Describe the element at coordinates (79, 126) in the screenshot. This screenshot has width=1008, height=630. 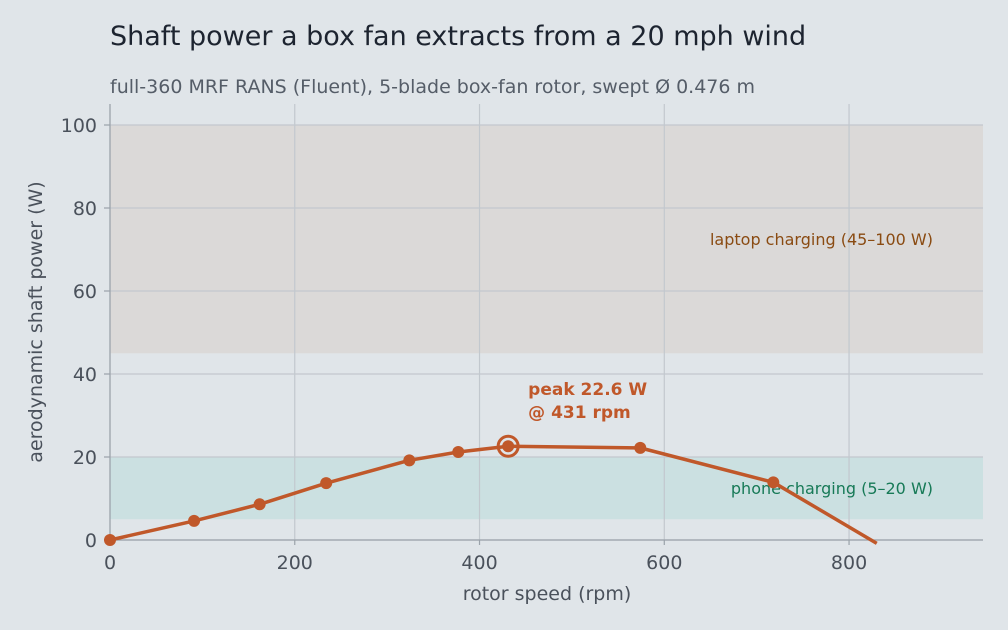
I see `y-tick-label: 100` at that location.